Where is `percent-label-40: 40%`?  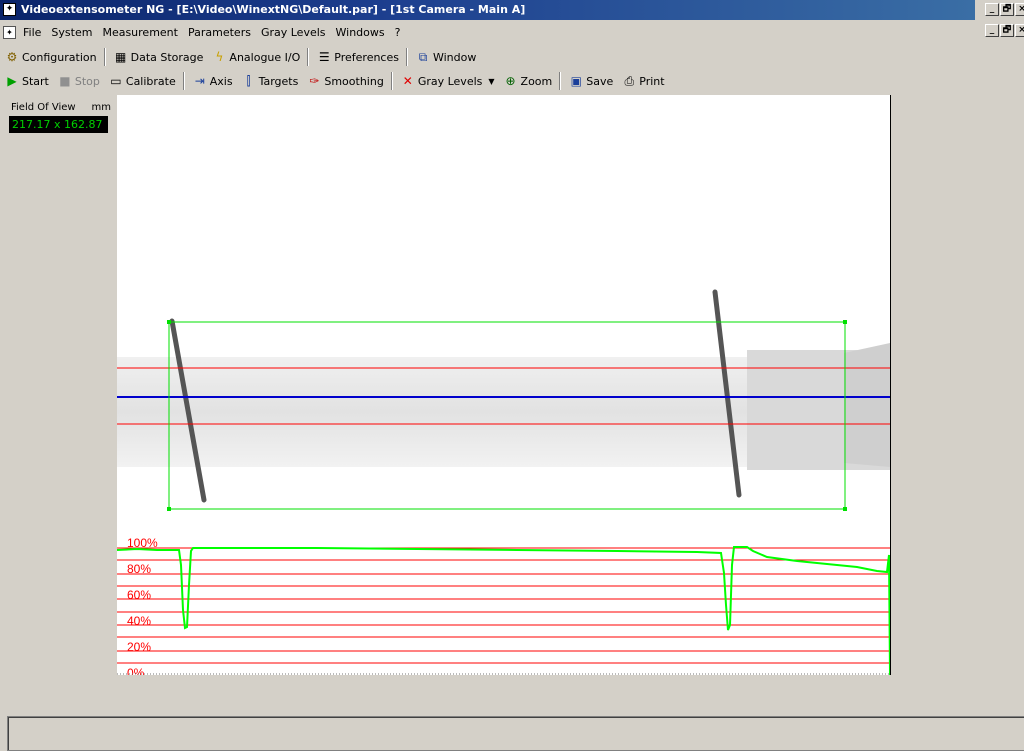
percent-label-40: 40% is located at coordinates (139, 621).